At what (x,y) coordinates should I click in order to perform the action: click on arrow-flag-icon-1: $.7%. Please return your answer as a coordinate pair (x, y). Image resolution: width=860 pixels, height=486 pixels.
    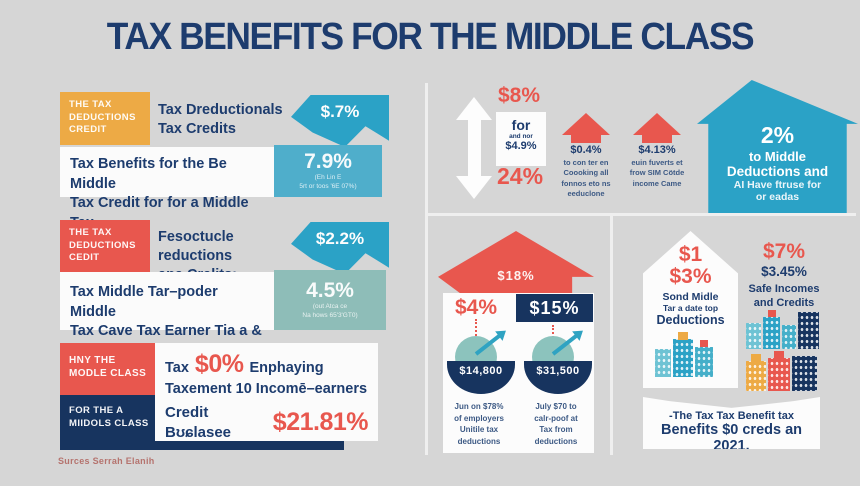
    Looking at the image, I should click on (340, 121).